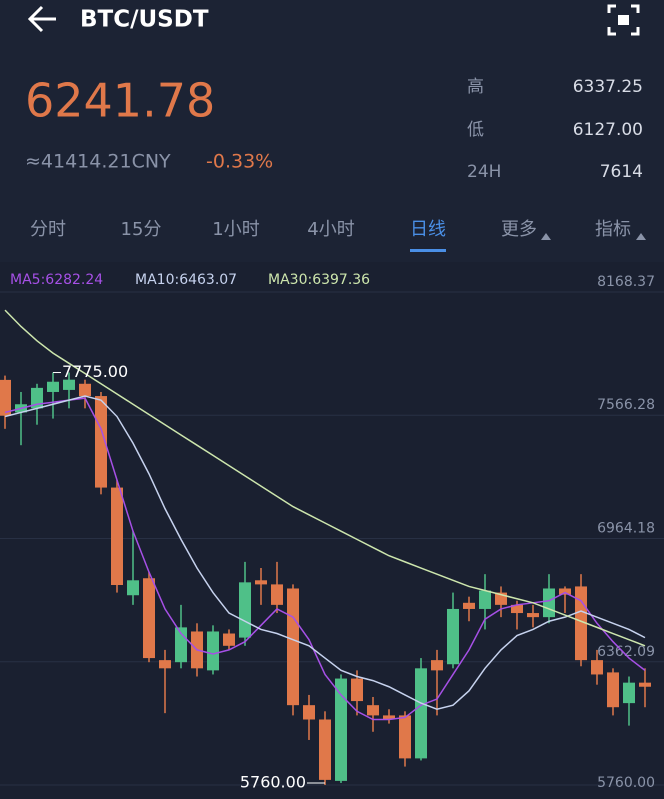 The width and height of the screenshot is (664, 799). I want to click on tab: 日线, so click(428, 229).